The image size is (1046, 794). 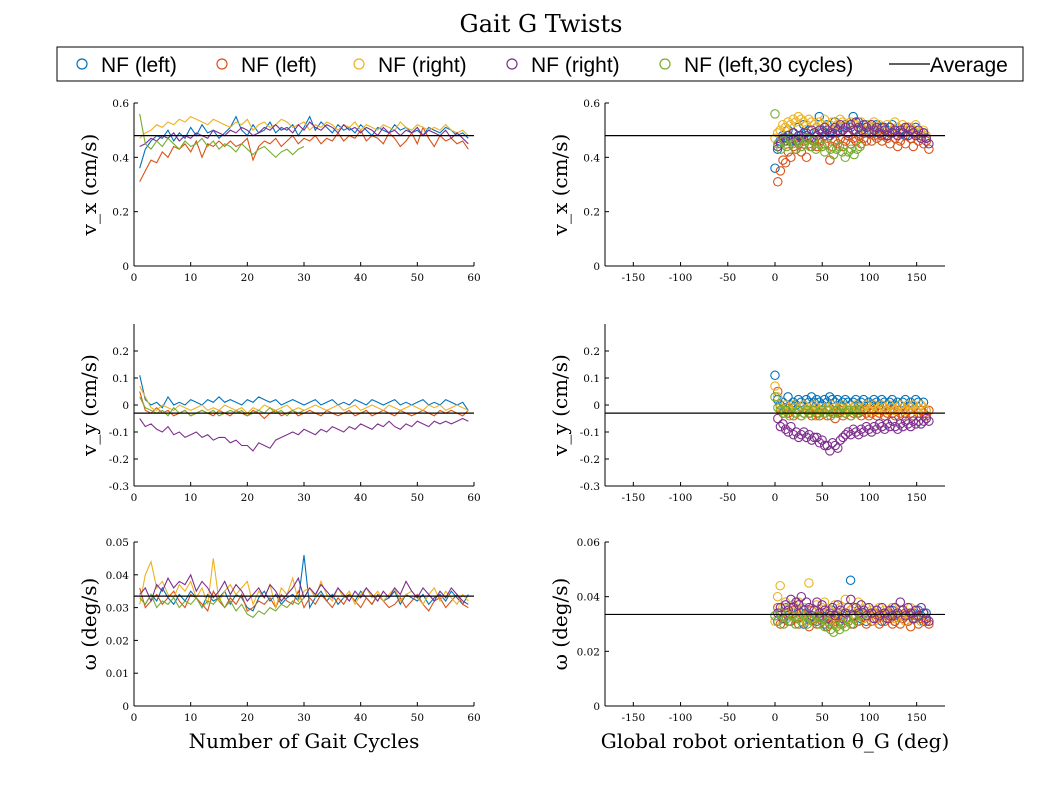 What do you see at coordinates (119, 433) in the screenshot?
I see `y-tick-label: -0.1` at bounding box center [119, 433].